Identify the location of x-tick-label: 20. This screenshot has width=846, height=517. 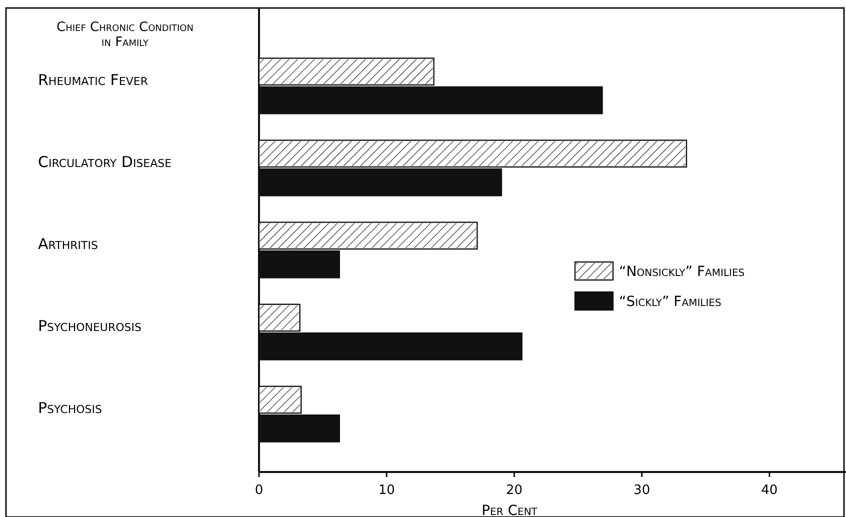
(514, 490).